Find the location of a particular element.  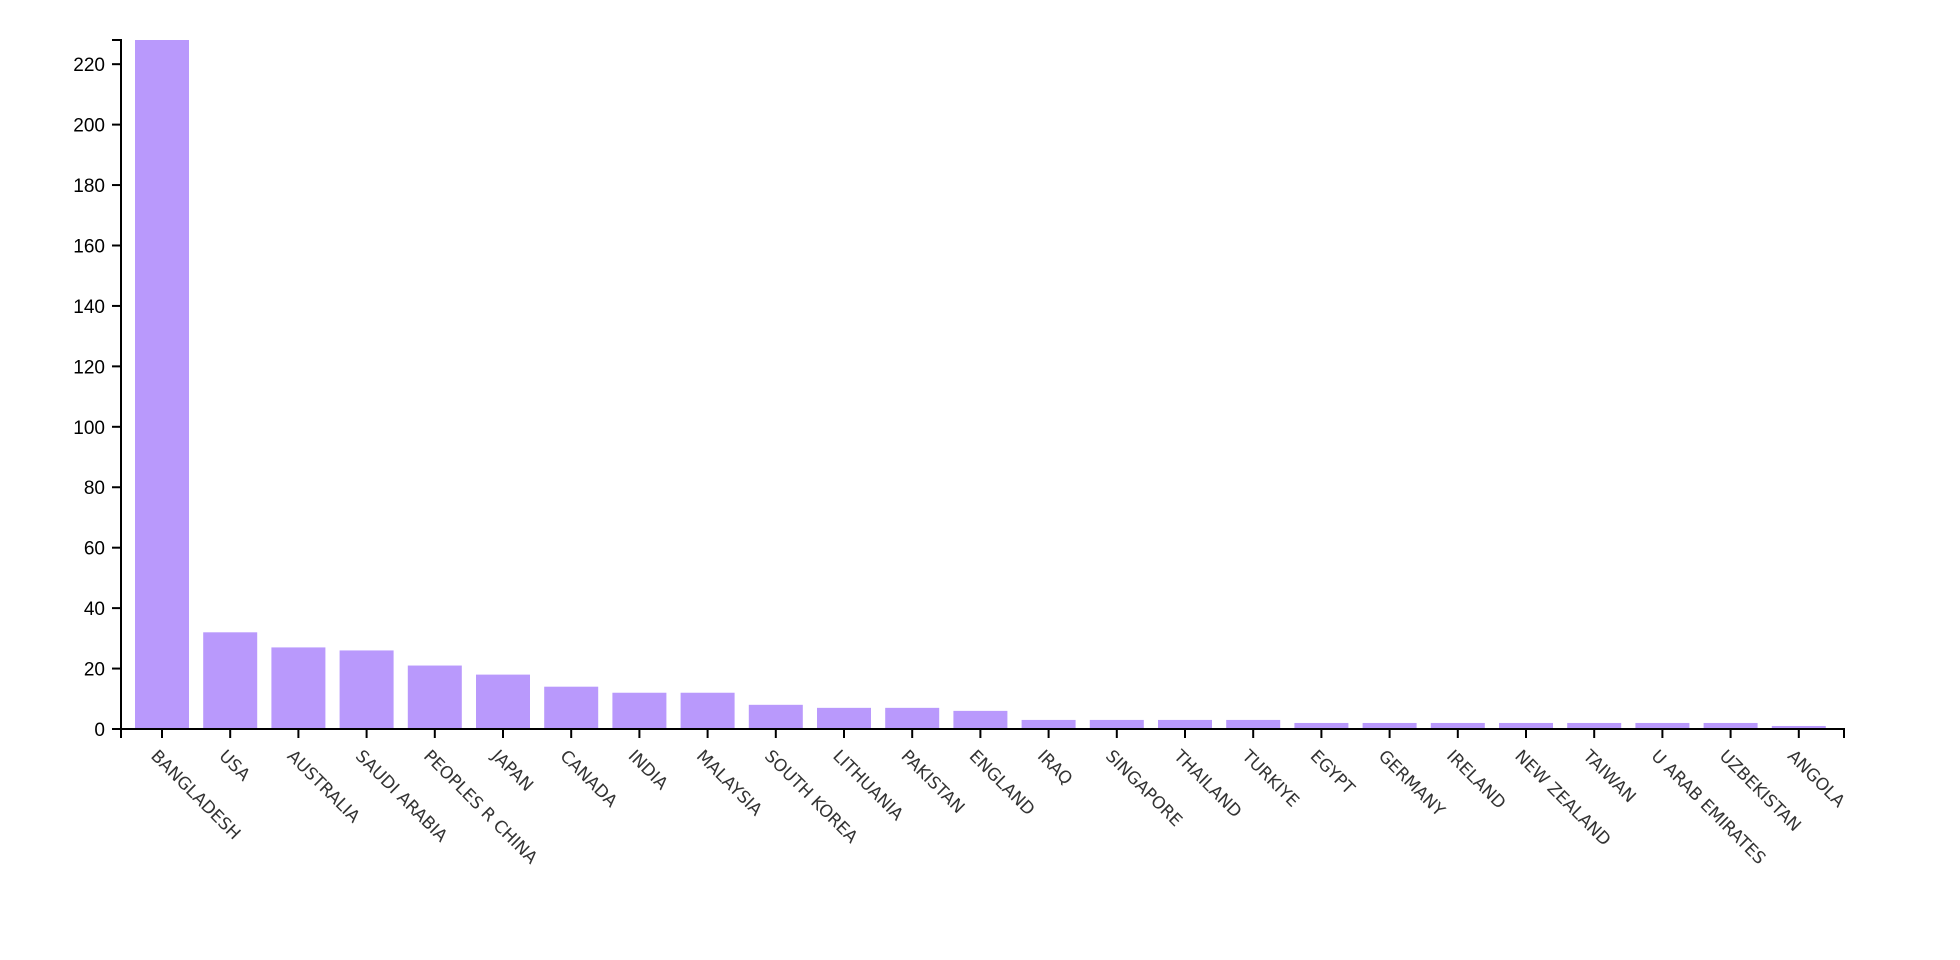

y-tick-label: 140 is located at coordinates (89, 307).